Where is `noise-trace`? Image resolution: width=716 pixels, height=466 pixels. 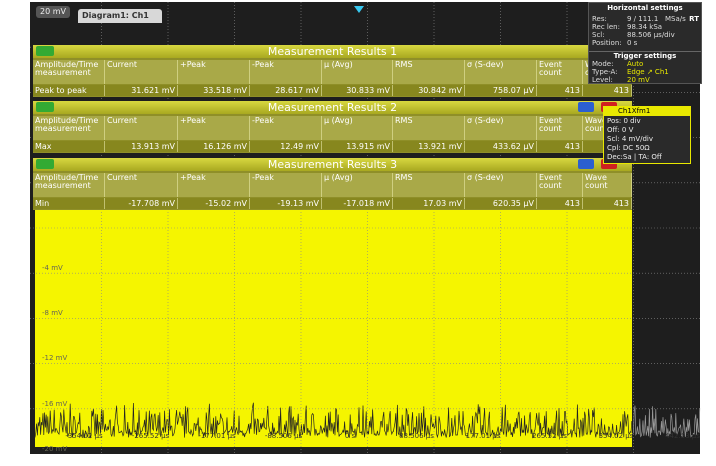 noise-trace is located at coordinates (333, 420).